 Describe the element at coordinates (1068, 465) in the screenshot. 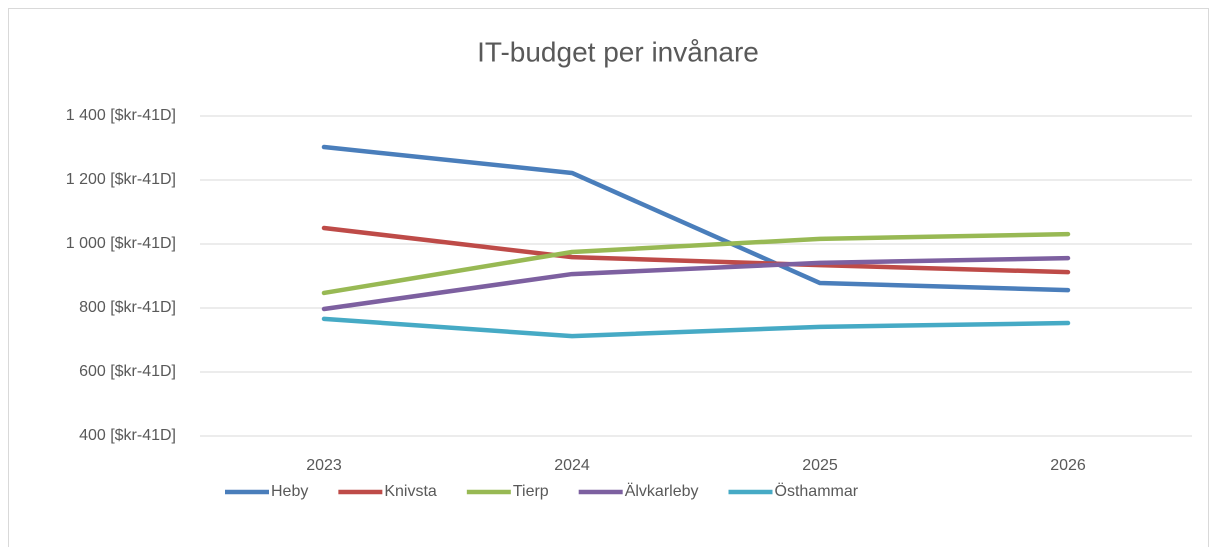

I see `x-tick-label: 2026` at that location.